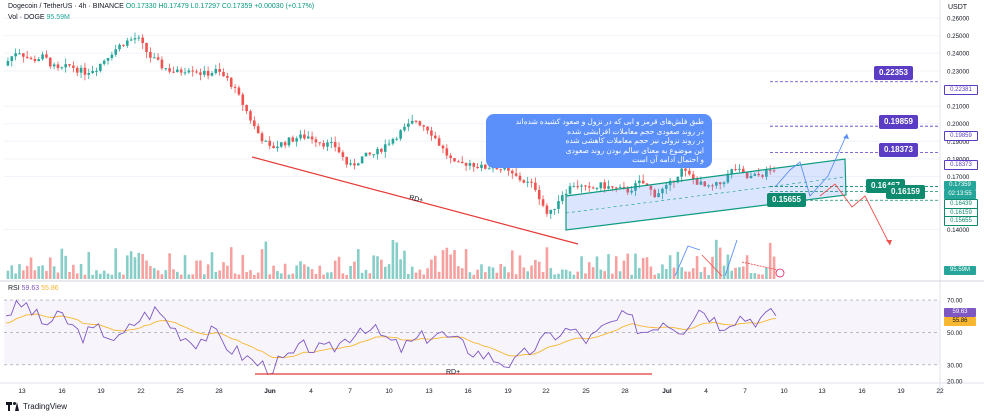  Describe the element at coordinates (905, 192) in the screenshot. I see `support-label-16159: 0.16159` at that location.